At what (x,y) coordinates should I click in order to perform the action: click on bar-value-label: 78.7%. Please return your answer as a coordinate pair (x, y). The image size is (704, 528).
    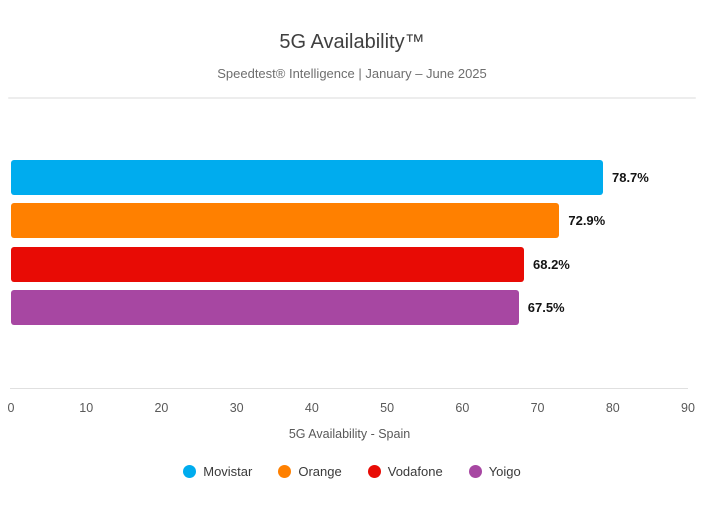
    Looking at the image, I should click on (630, 177).